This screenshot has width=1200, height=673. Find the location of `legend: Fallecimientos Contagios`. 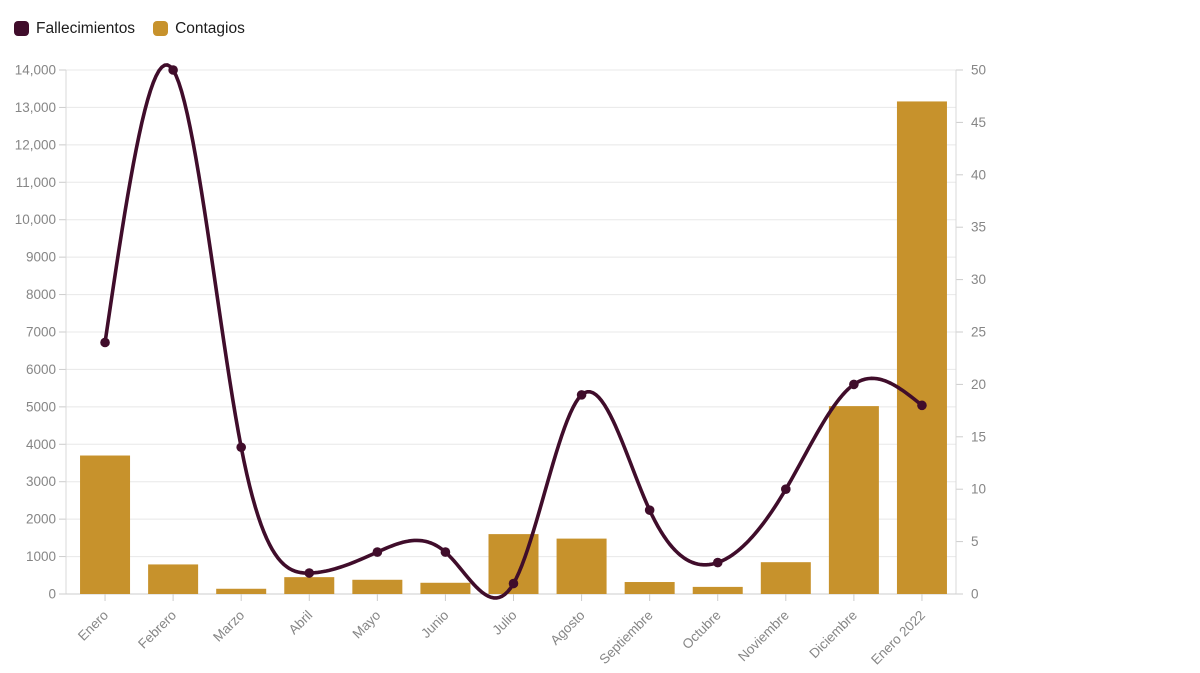

legend: Fallecimientos Contagios is located at coordinates (129, 29).